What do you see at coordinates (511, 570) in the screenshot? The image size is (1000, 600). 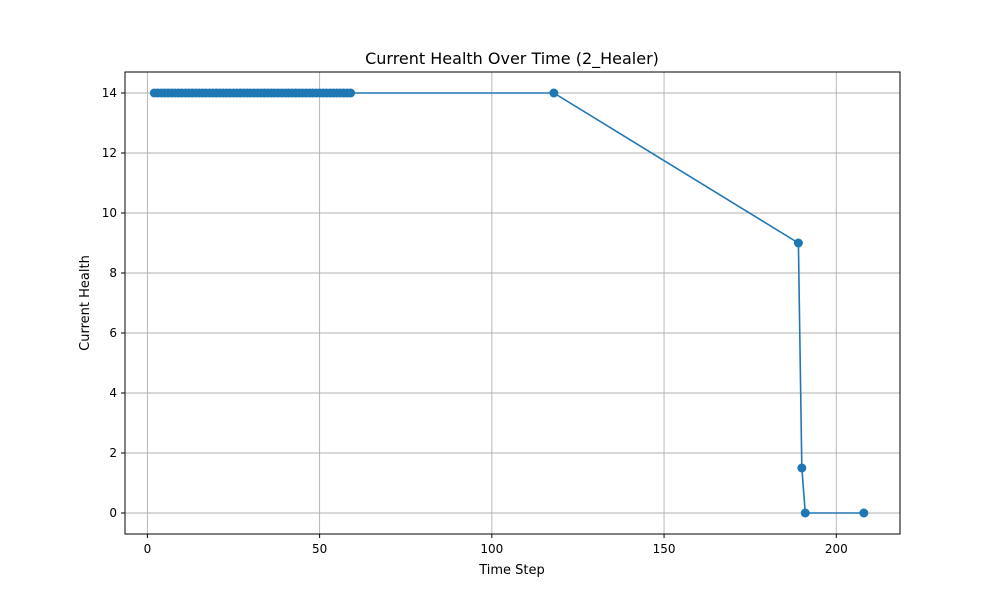 I see `x-axis-label: Time Step` at bounding box center [511, 570].